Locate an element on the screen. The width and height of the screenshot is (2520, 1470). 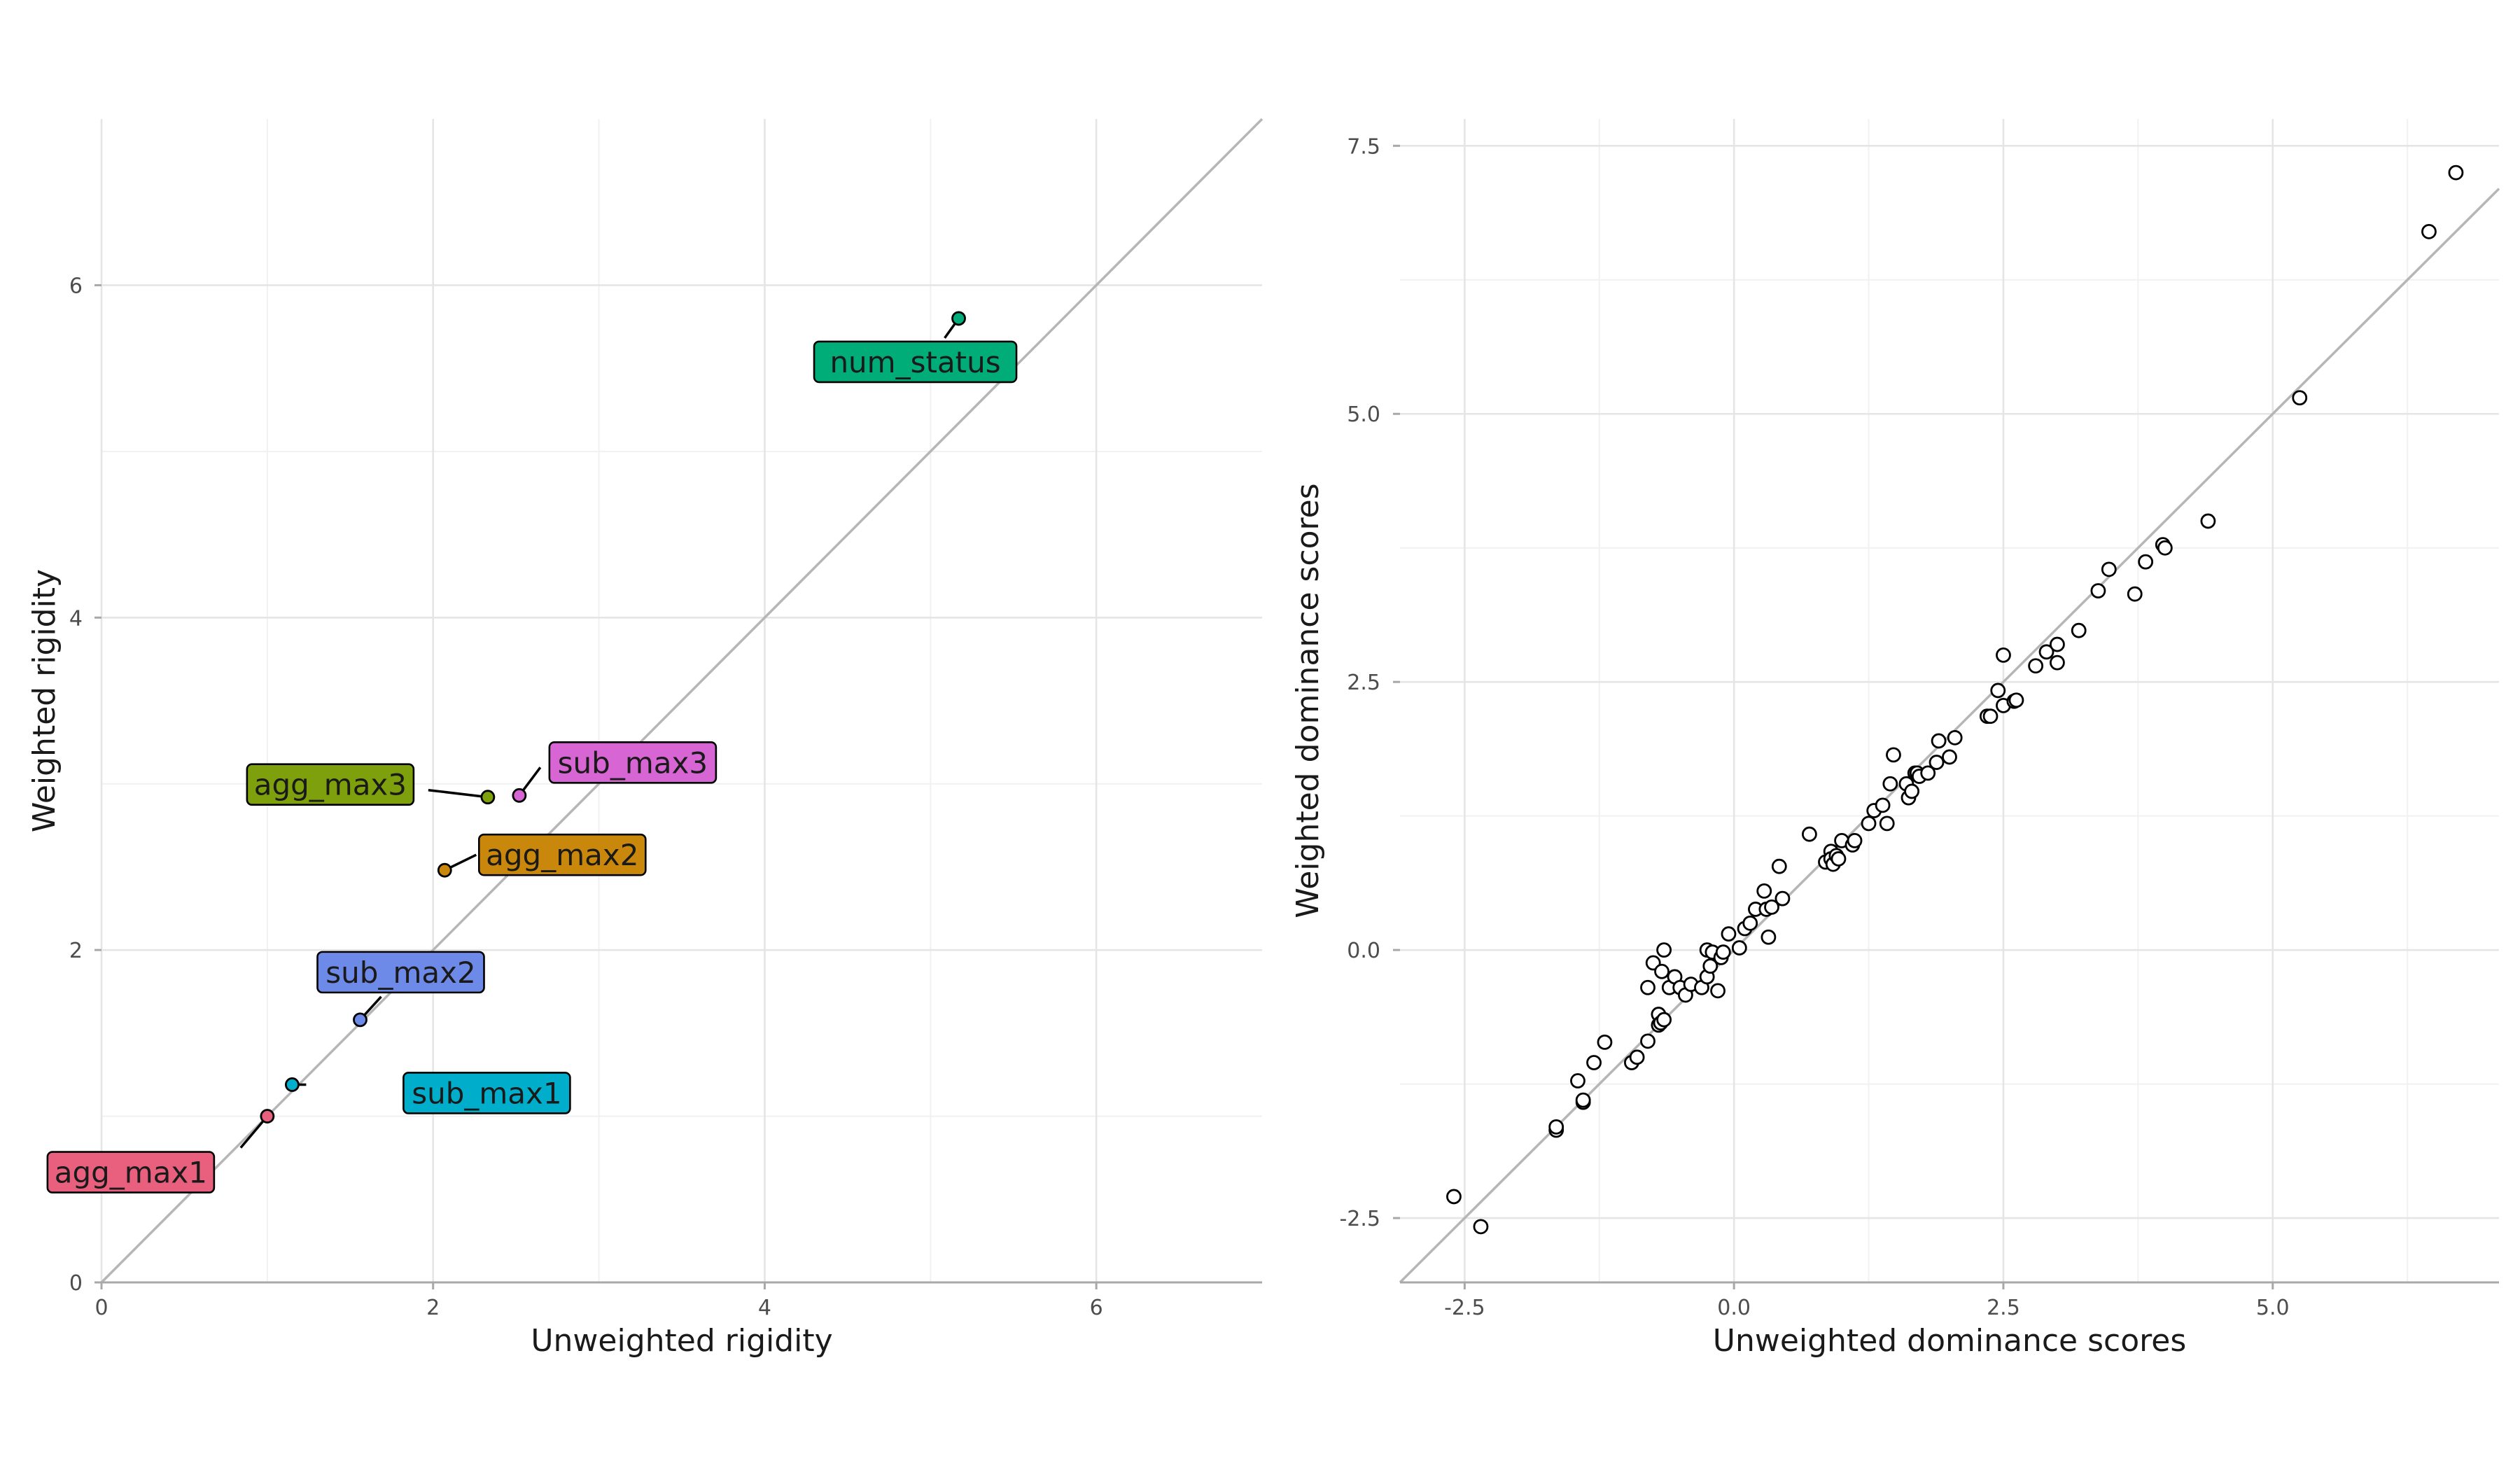
x-tick-label: 5.0 is located at coordinates (2273, 1308).